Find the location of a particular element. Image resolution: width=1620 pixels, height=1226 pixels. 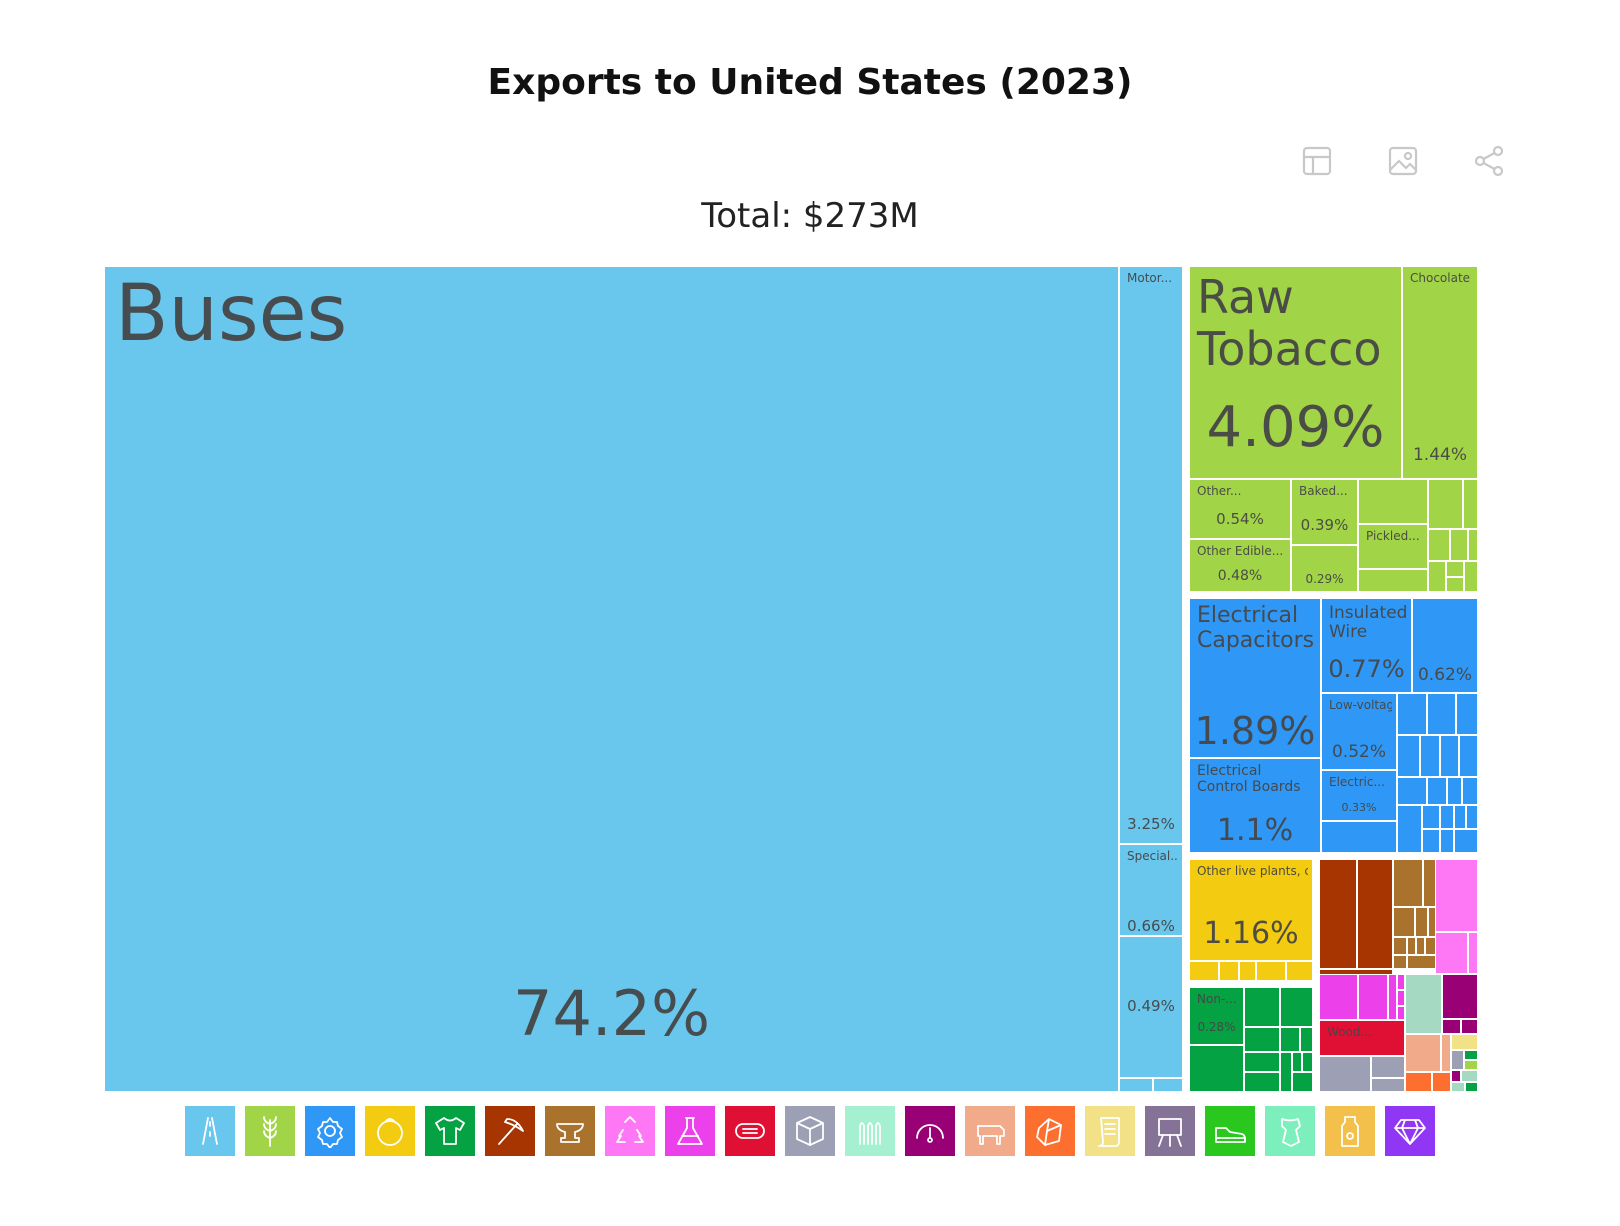

treemap-tile: Baked... 0.39% is located at coordinates (1324, 512).